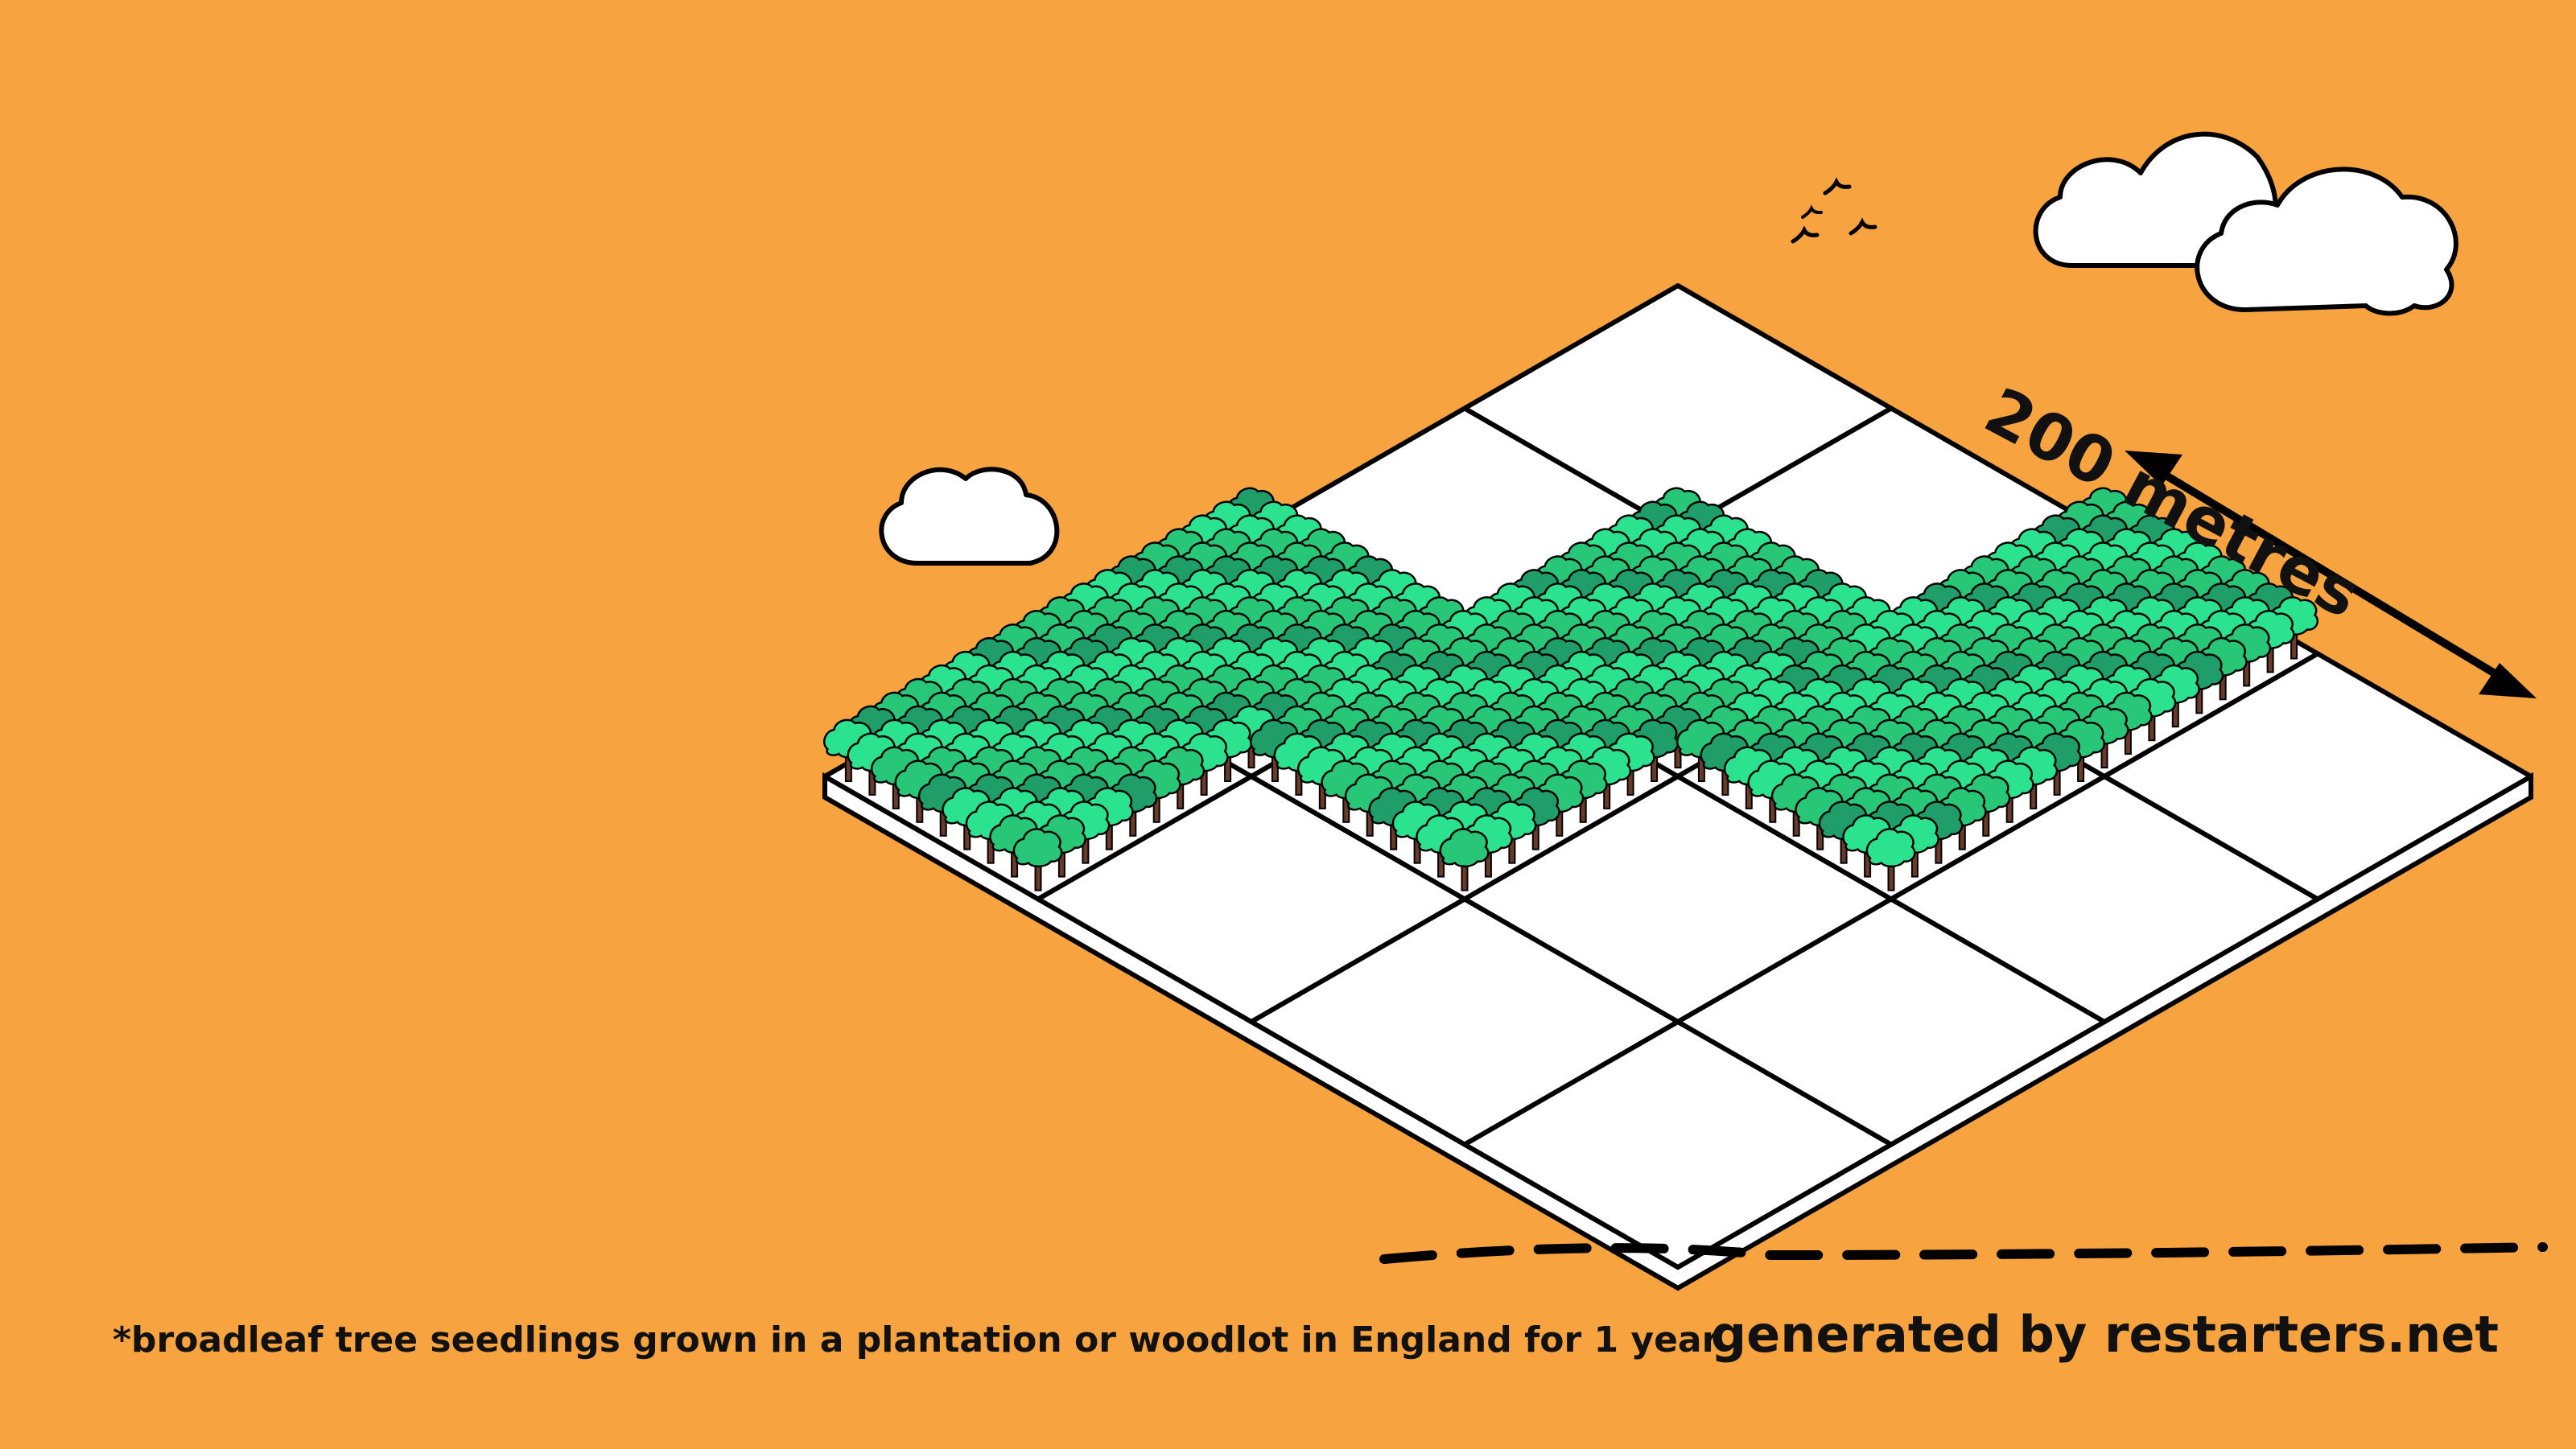 The height and width of the screenshot is (1449, 2576). What do you see at coordinates (1834, 211) in the screenshot?
I see `birds` at bounding box center [1834, 211].